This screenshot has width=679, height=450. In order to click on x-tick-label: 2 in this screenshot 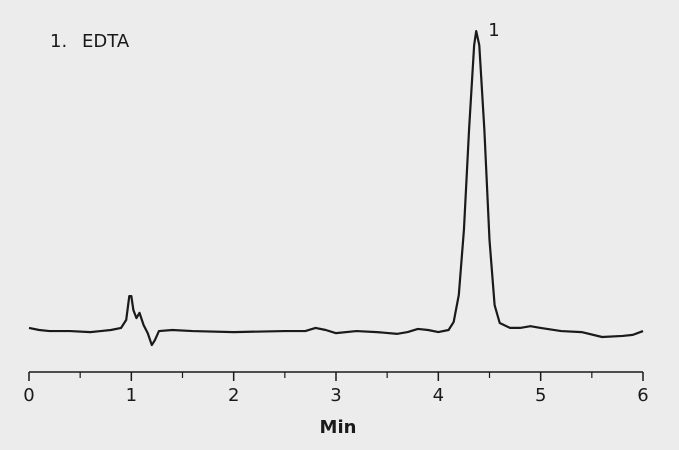, I will do `click(233, 395)`.